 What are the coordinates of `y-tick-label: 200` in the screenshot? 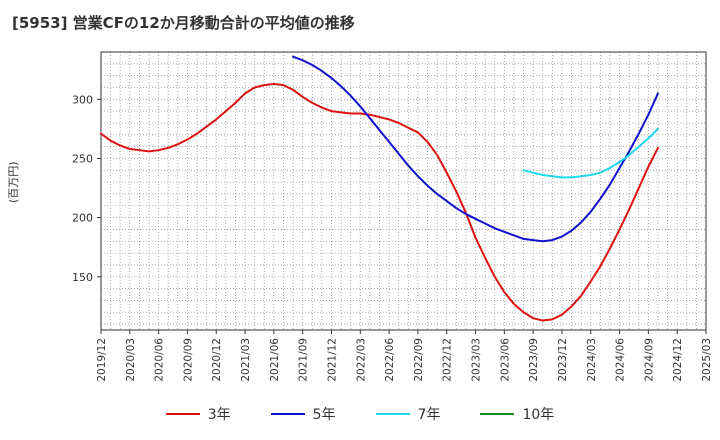 It's located at (82, 218).